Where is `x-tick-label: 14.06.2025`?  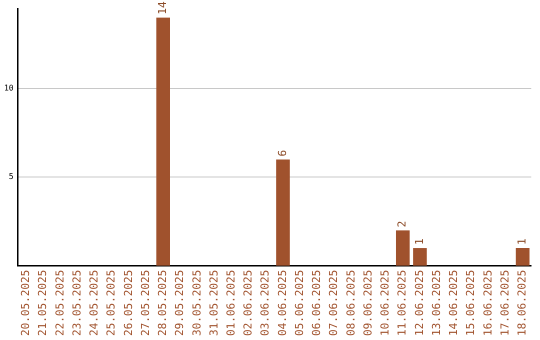
x-tick-label: 14.06.2025 is located at coordinates (453, 303).